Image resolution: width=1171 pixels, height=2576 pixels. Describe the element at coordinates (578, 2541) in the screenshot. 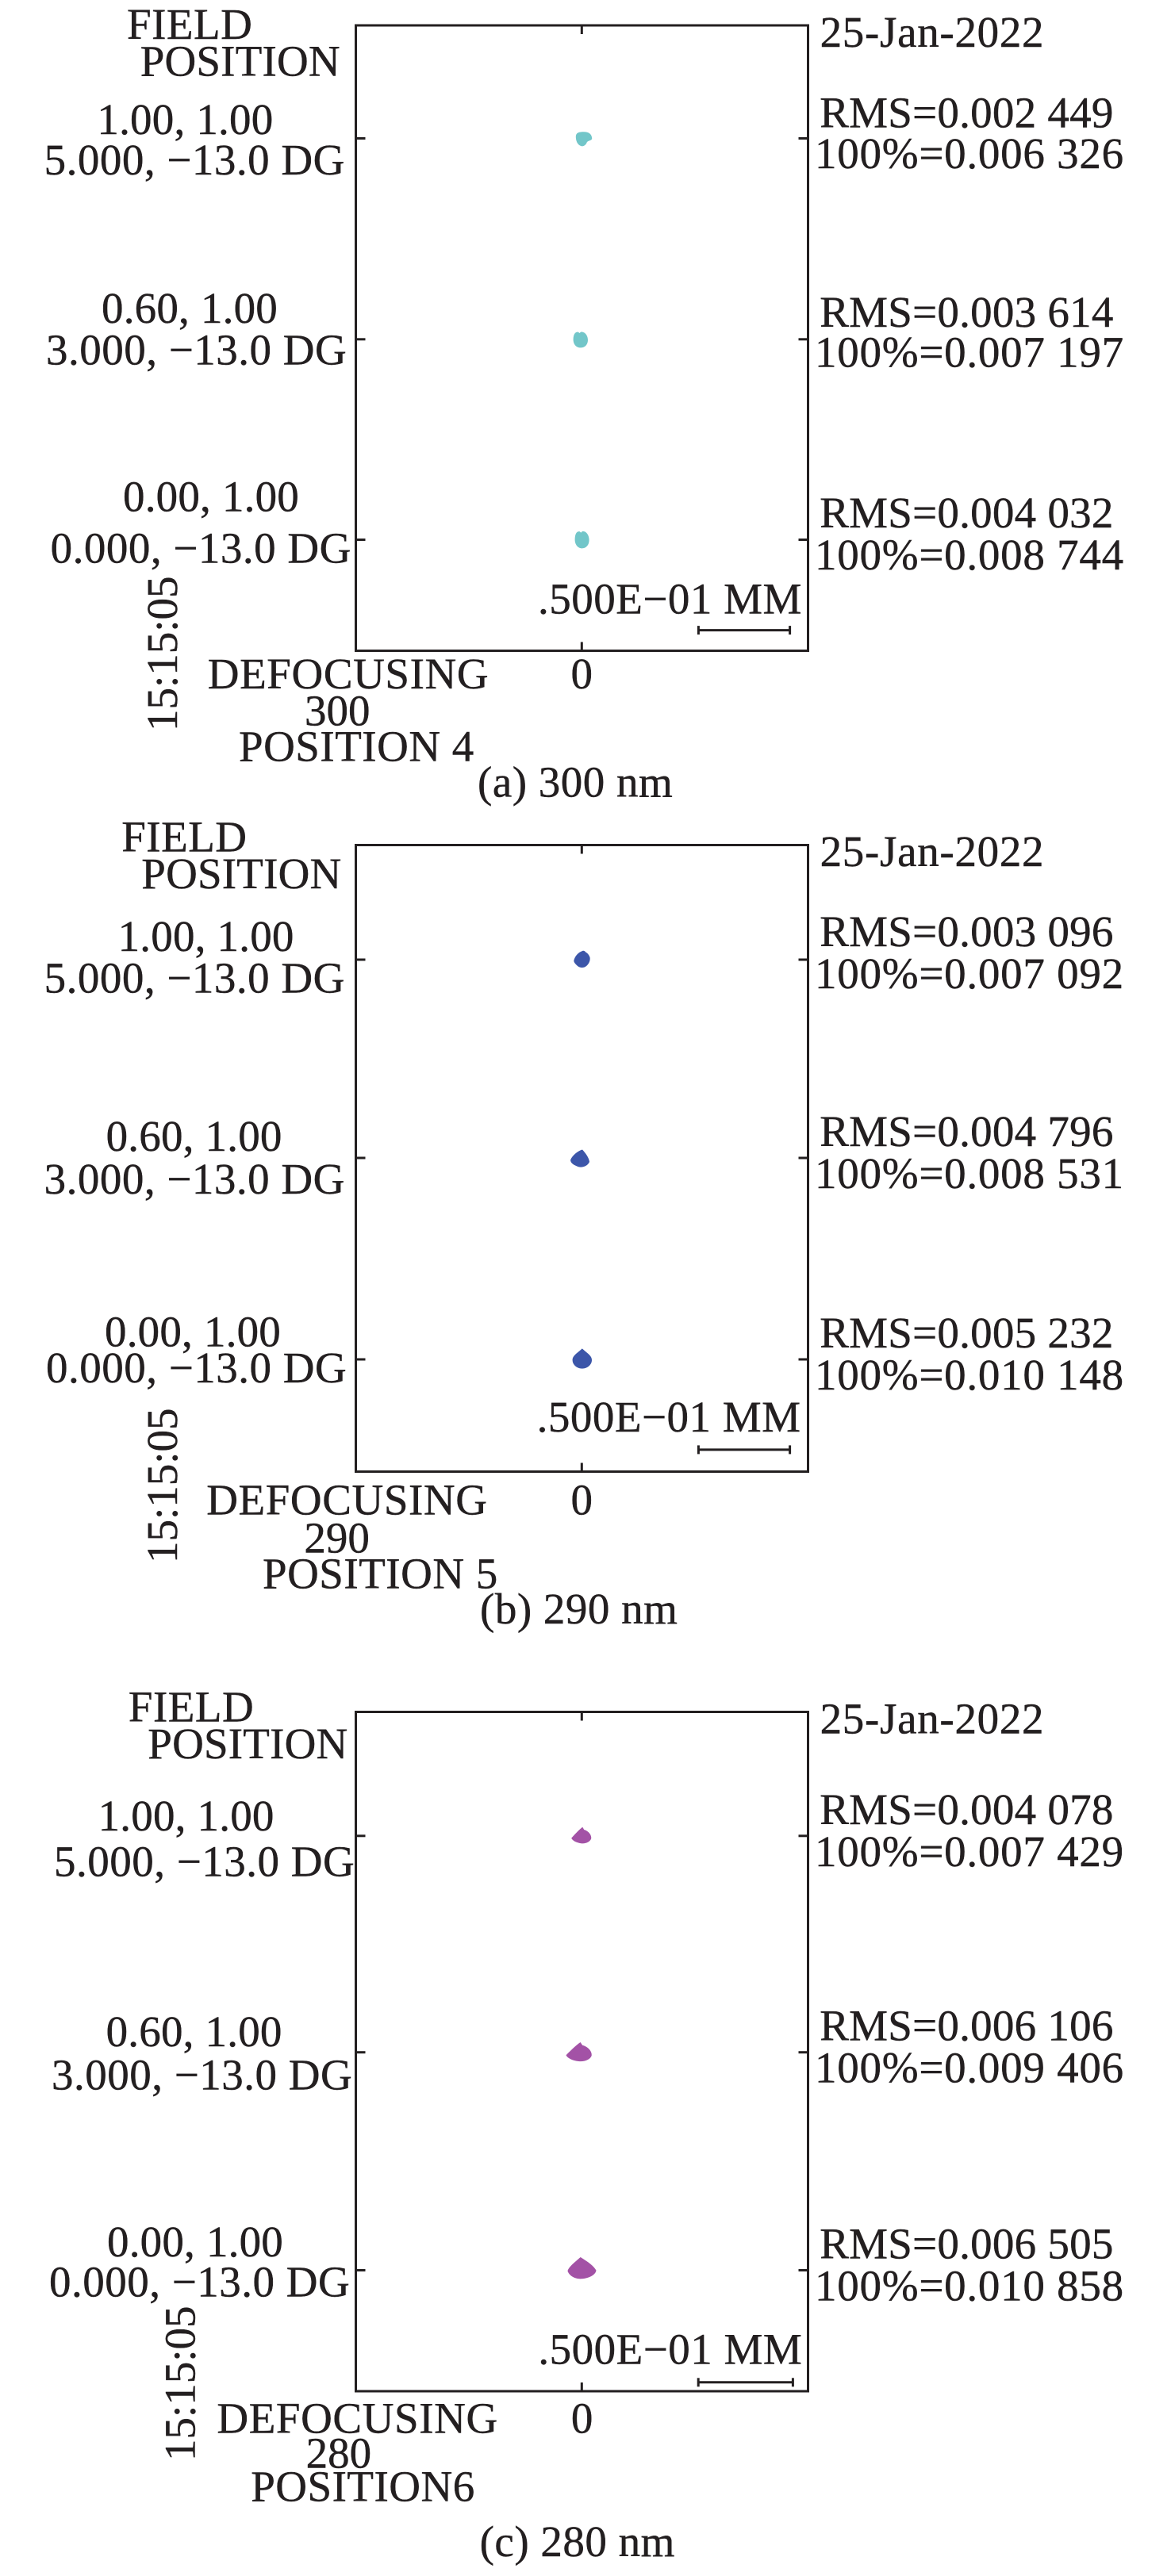

I see `svg-text: (c) 280 nm` at that location.